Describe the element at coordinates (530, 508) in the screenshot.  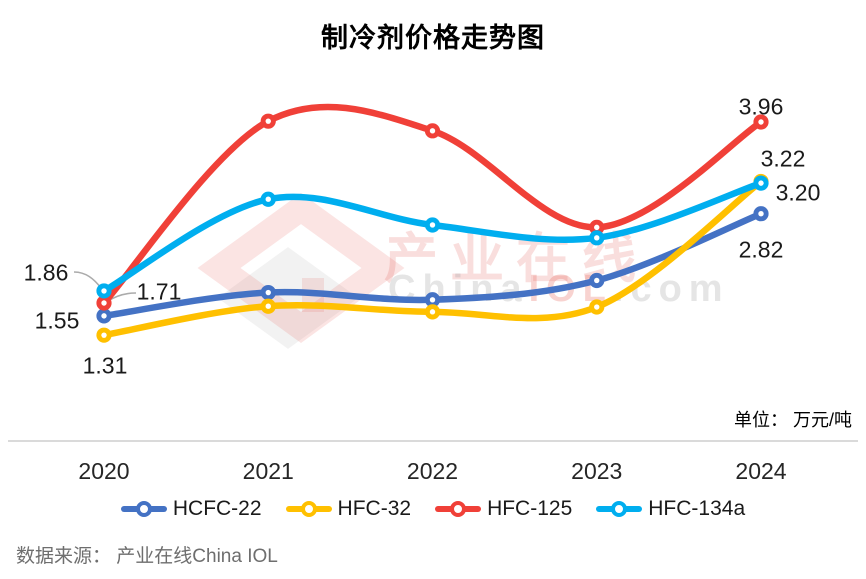
I see `legend-label: HFC-125` at that location.